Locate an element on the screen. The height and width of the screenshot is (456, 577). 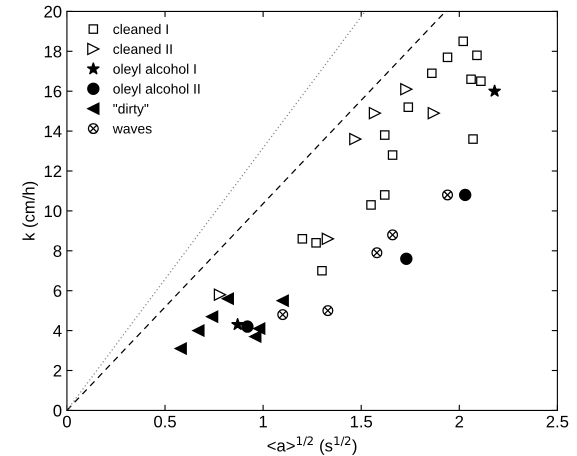
y-axis-title: k (cm/h) is located at coordinates (30, 211).